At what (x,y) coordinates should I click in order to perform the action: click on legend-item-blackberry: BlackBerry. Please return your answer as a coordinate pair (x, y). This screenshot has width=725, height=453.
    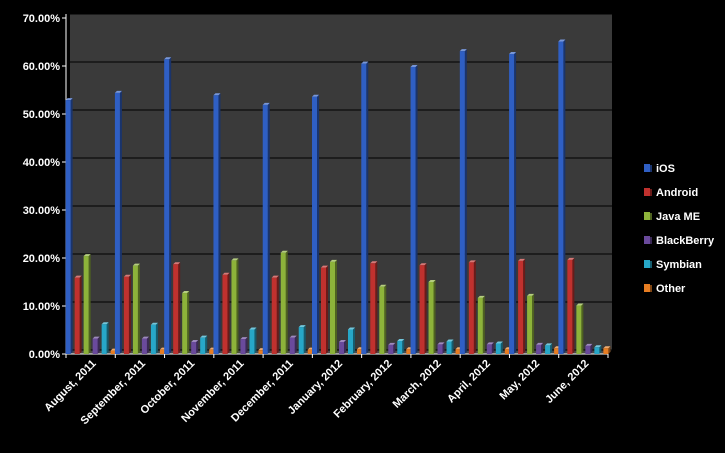
    Looking at the image, I should click on (679, 241).